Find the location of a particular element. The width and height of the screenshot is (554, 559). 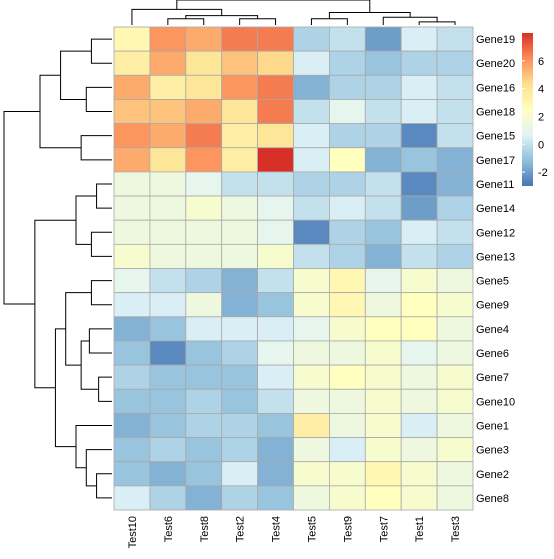

colorbar-tick-label: 0 is located at coordinates (541, 145).